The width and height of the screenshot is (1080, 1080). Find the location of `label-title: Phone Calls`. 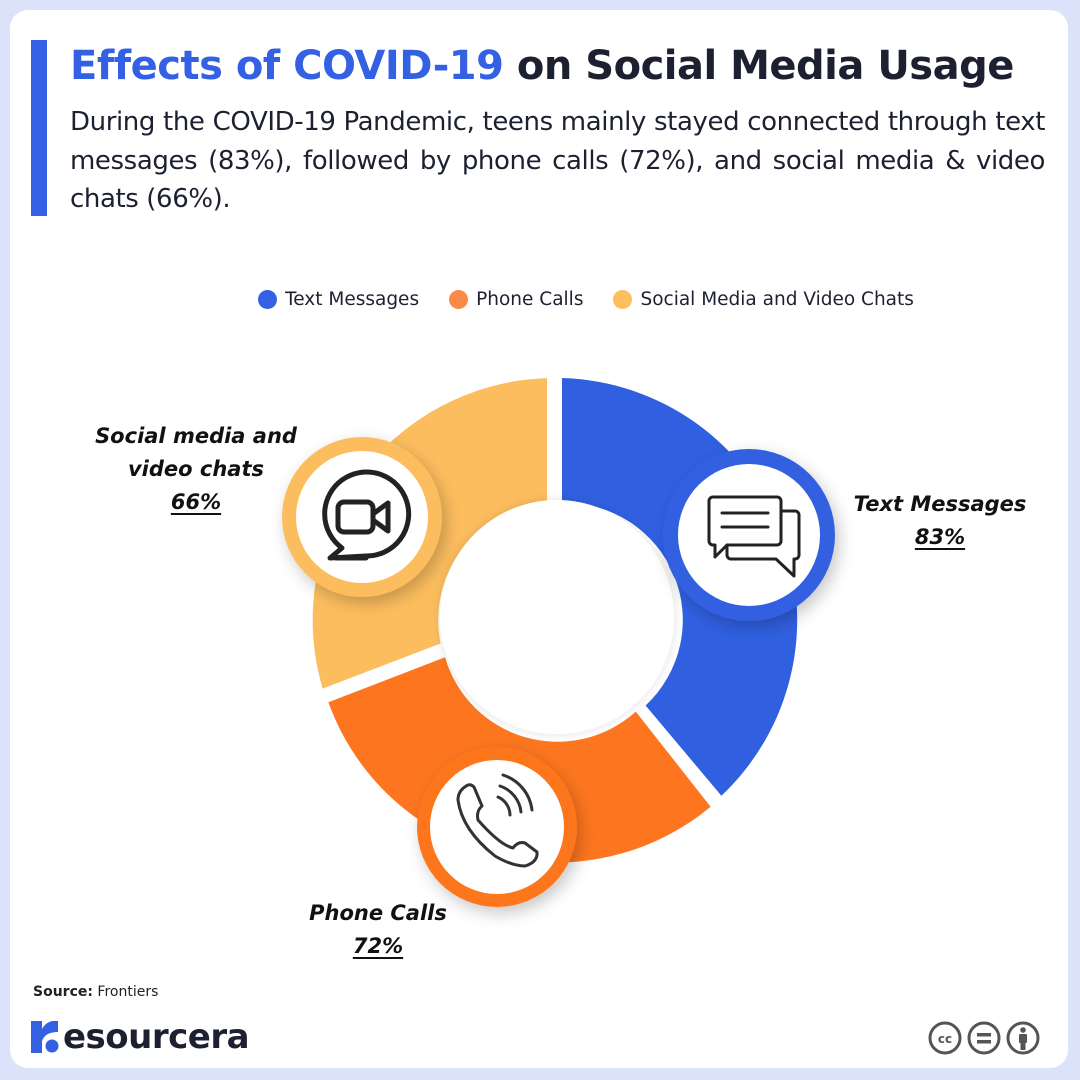

label-title: Phone Calls is located at coordinates (378, 913).